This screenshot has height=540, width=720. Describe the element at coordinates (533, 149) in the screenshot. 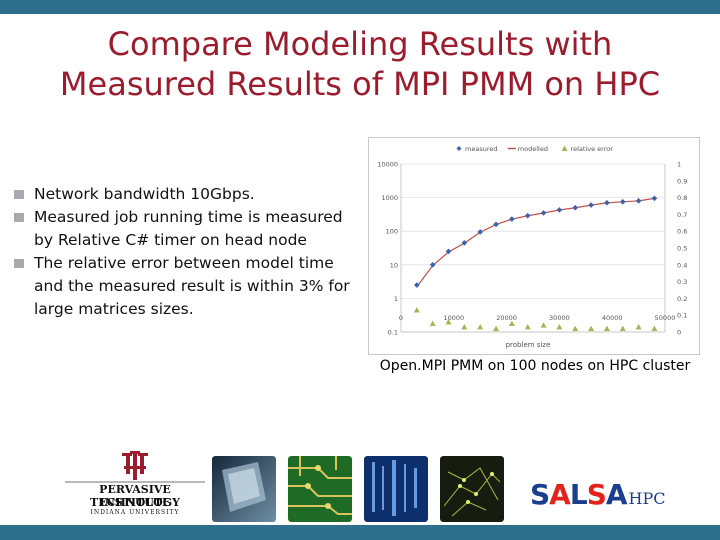

I see `legend-label: modelled` at that location.